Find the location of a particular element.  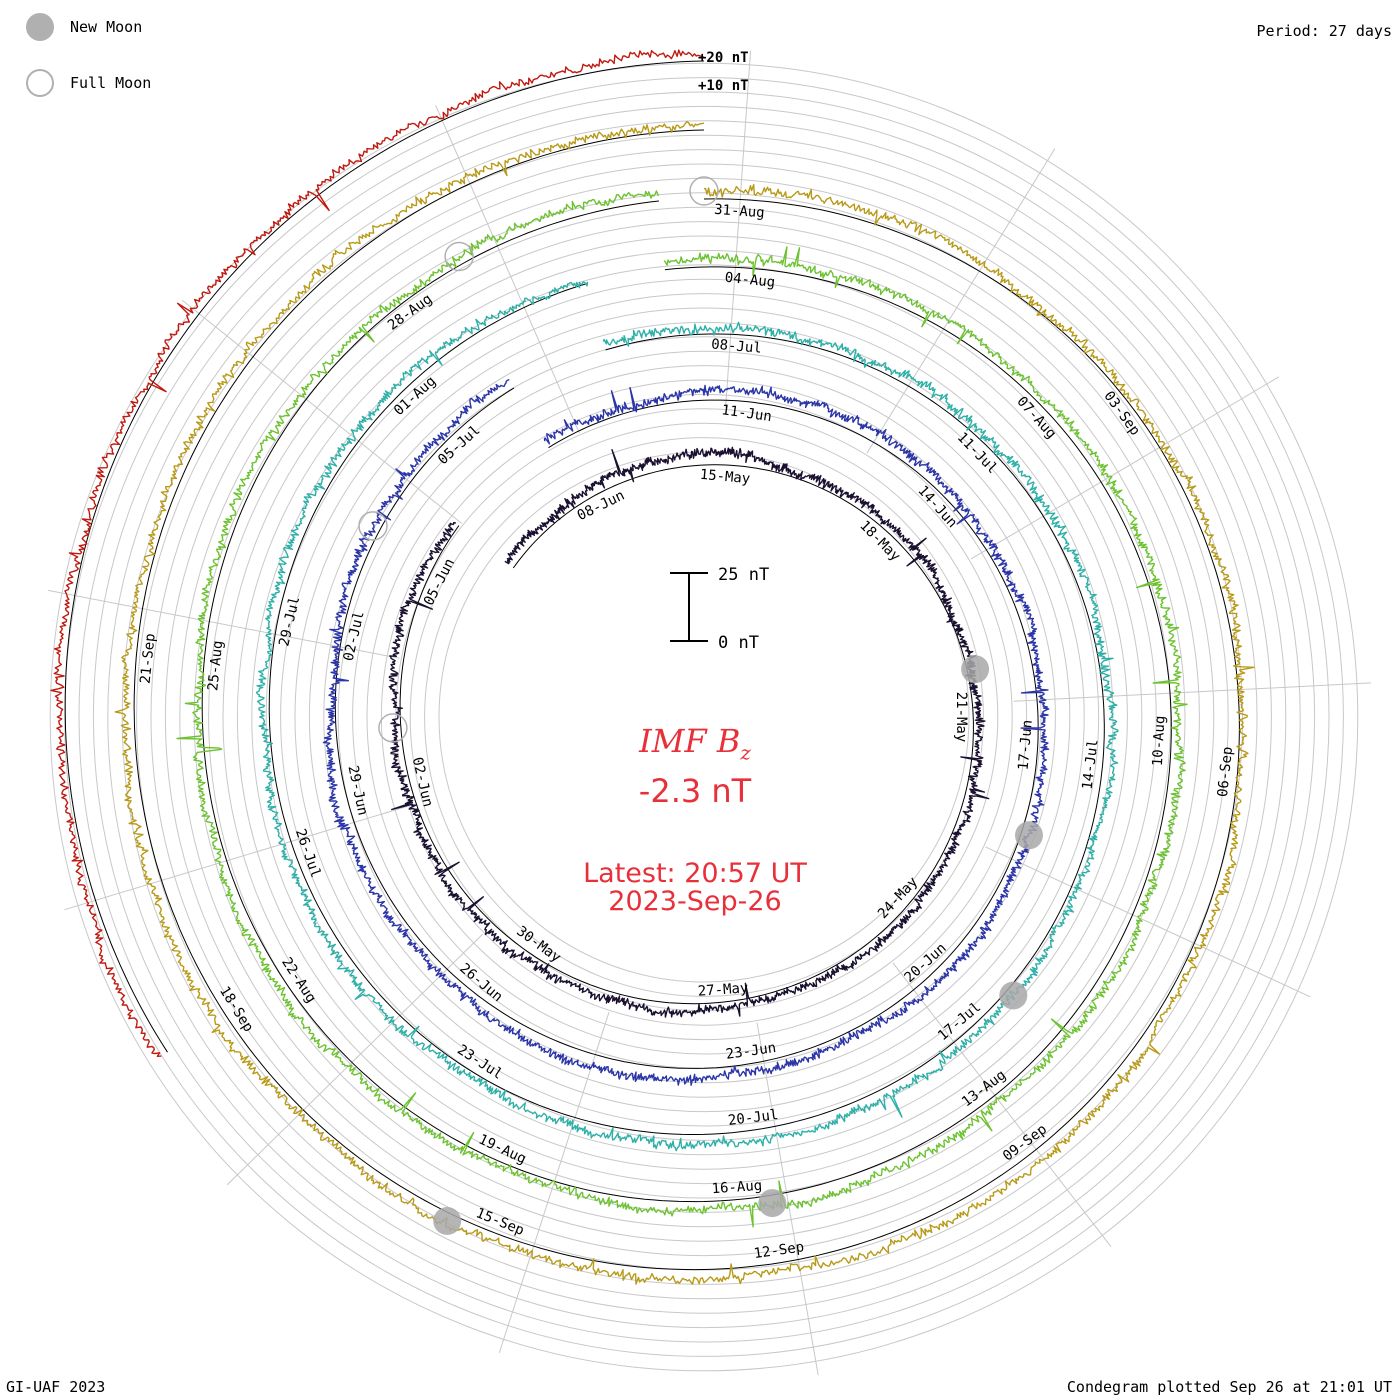

scale-bar-bottom-label: 0 nT is located at coordinates (738, 643).